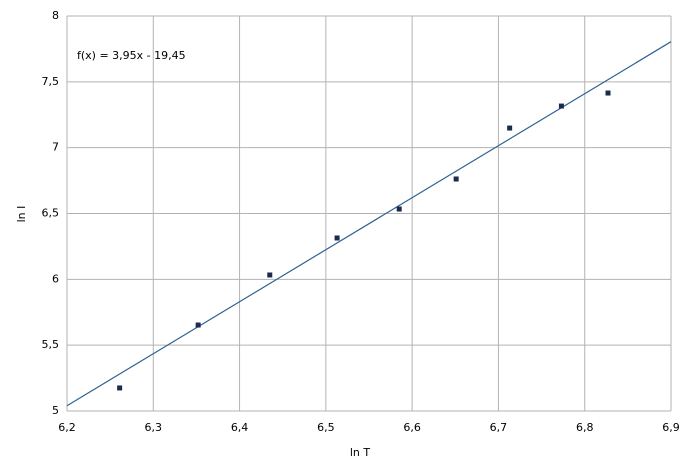 This screenshot has width=692, height=469. I want to click on annotation: f(x) = 3,95x - 19,45, so click(131, 55).